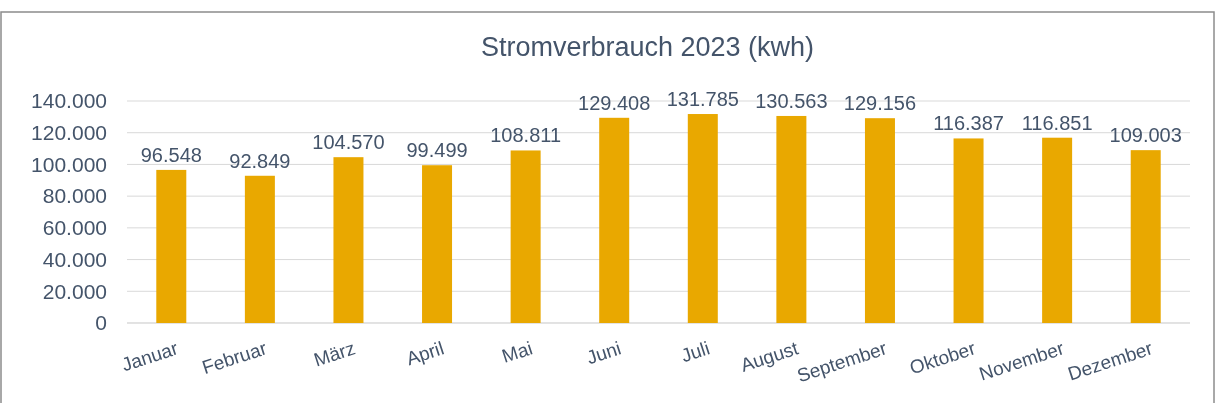 The height and width of the screenshot is (403, 1215). What do you see at coordinates (101, 323) in the screenshot?
I see `y-tick-label: 0` at bounding box center [101, 323].